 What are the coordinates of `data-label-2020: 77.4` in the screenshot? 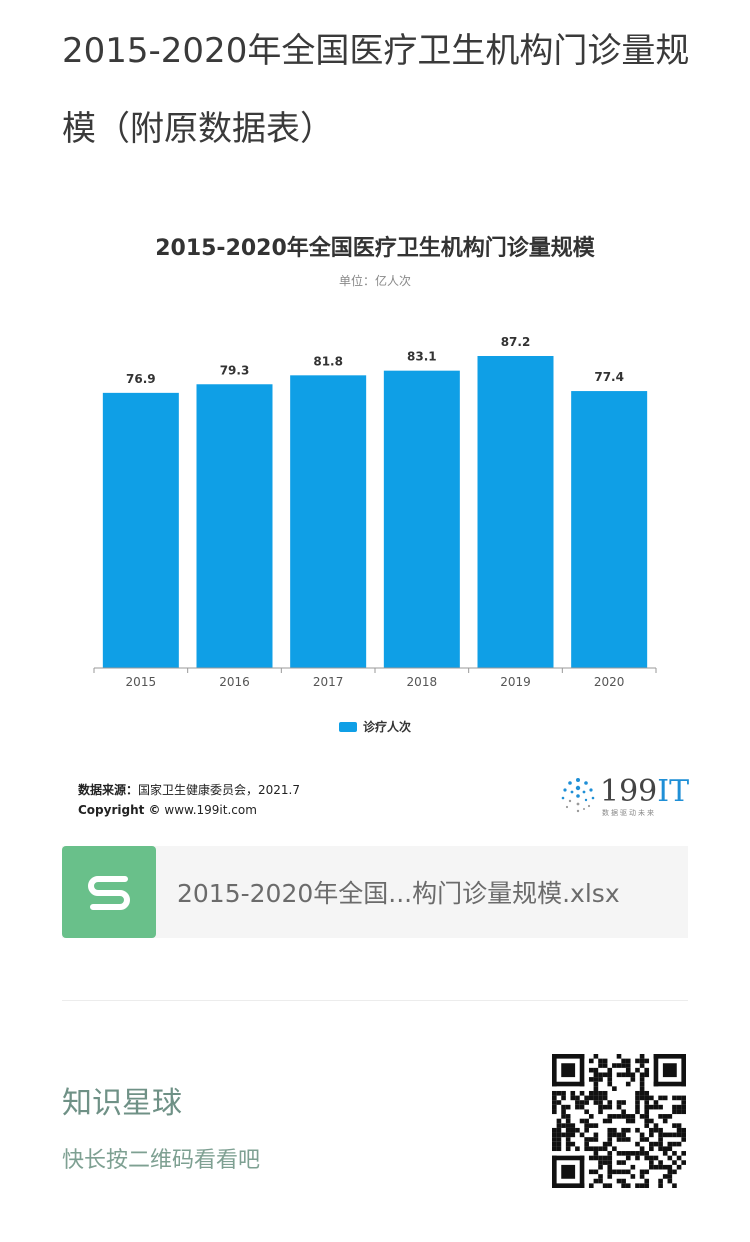 It's located at (609, 377).